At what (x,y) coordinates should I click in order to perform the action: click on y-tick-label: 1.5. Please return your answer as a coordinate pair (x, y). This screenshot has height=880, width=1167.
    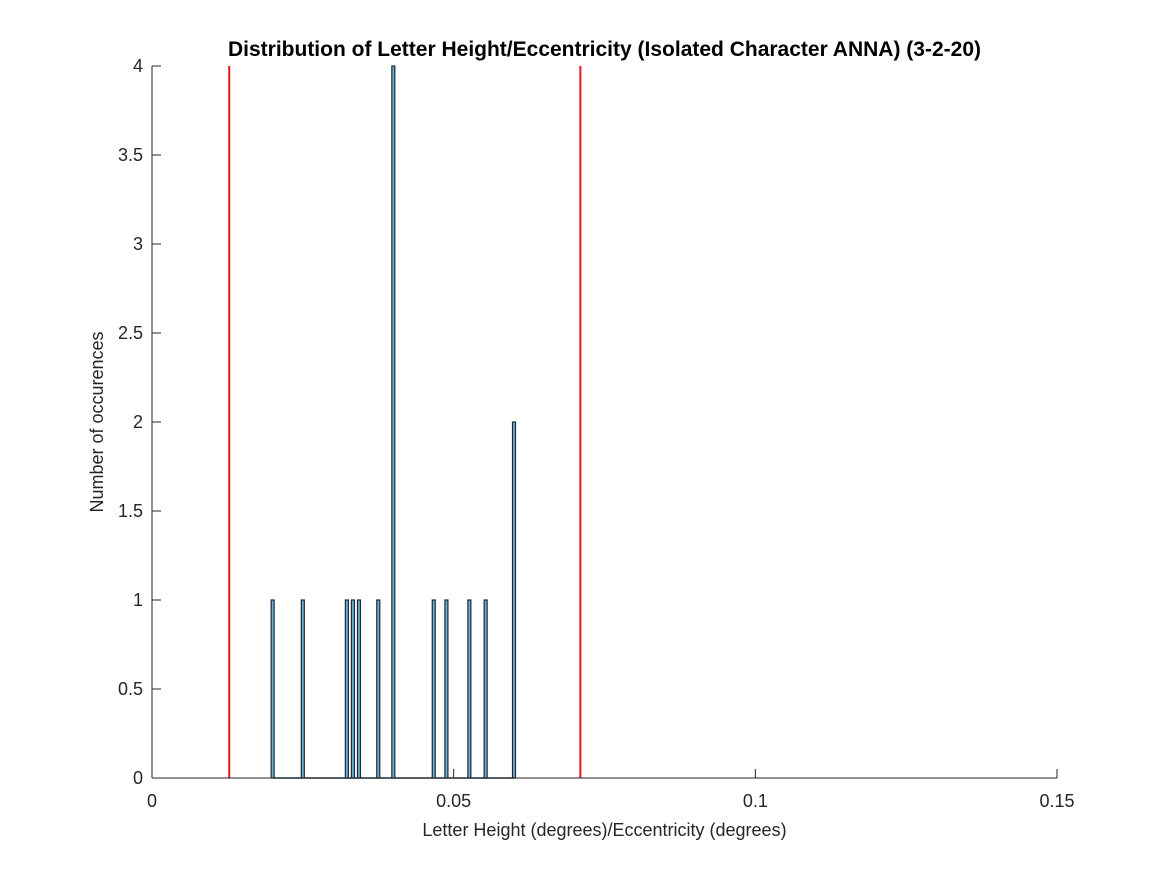
    Looking at the image, I should click on (130, 511).